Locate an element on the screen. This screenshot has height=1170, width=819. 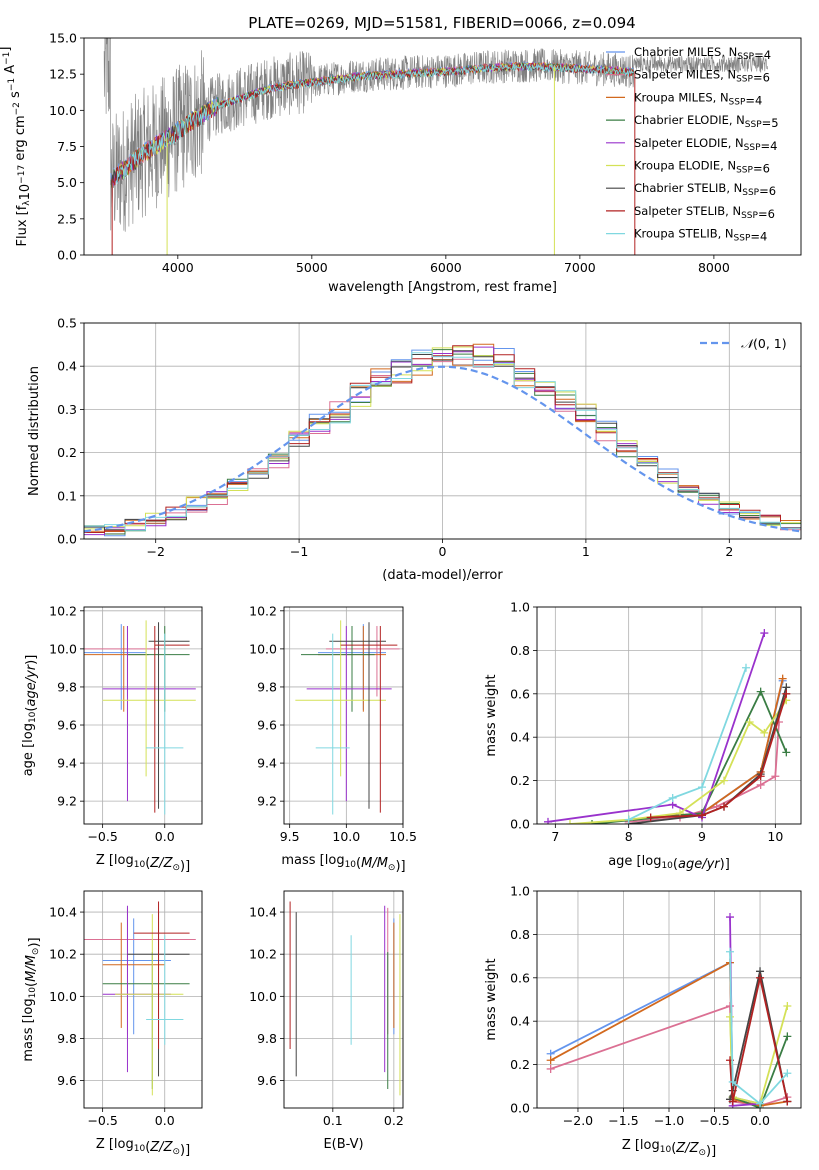
x-tick-label: 8000 is located at coordinates (714, 267).